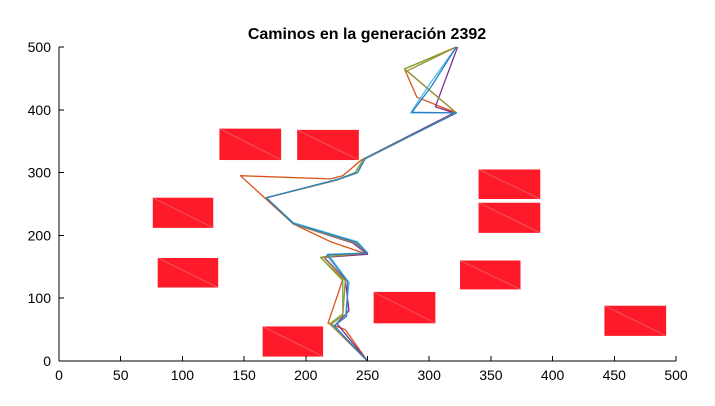 This screenshot has width=715, height=406. What do you see at coordinates (491, 375) in the screenshot?
I see `x-tick-label: 350` at bounding box center [491, 375].